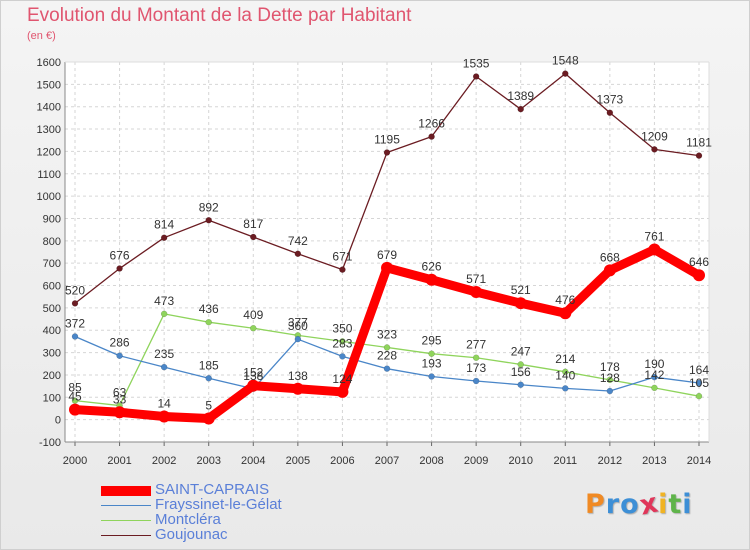 This screenshot has width=750, height=550. What do you see at coordinates (52, 287) in the screenshot?
I see `y-tick-label: 600` at bounding box center [52, 287].